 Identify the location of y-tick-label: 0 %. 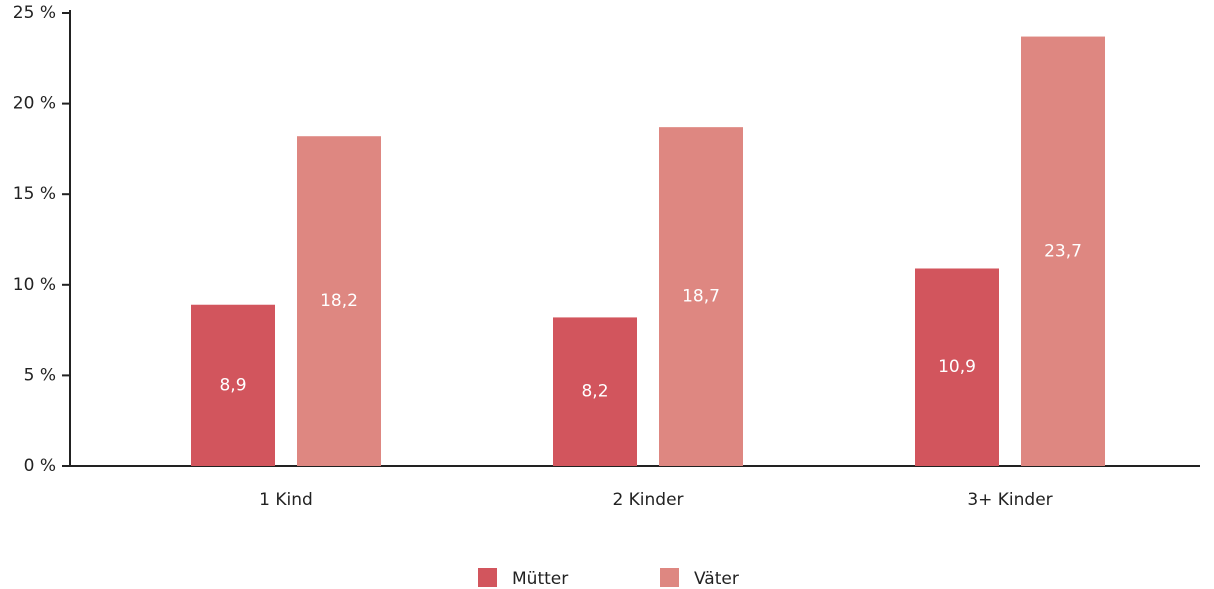
(40, 466).